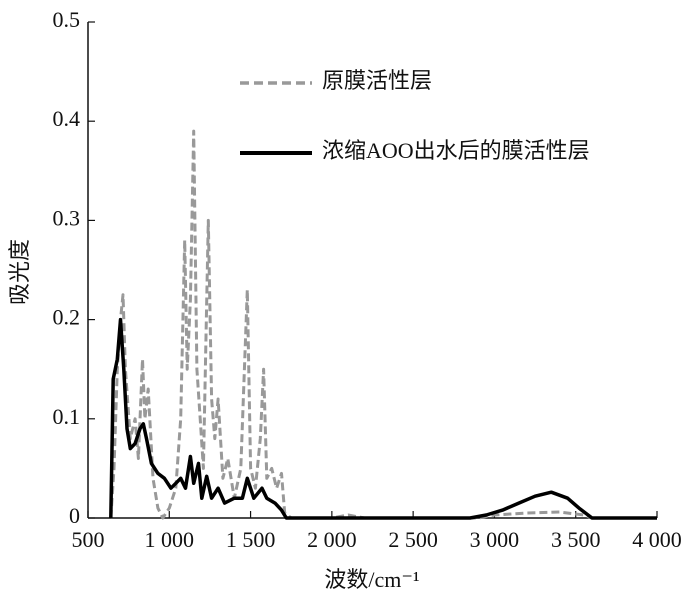 This screenshot has width=700, height=601. Describe the element at coordinates (67, 118) in the screenshot. I see `y-tick-label: 0.4` at that location.